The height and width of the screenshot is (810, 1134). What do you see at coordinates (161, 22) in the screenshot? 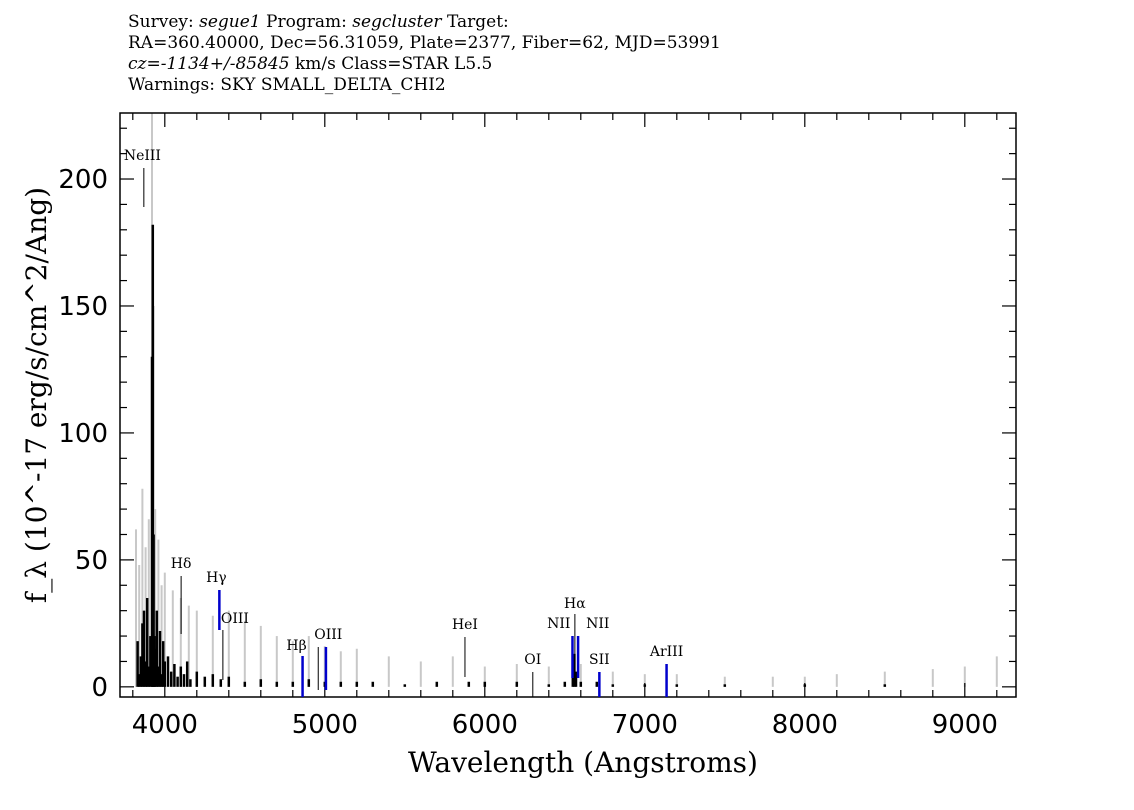
I see `survey-label: Survey:` at bounding box center [161, 22].